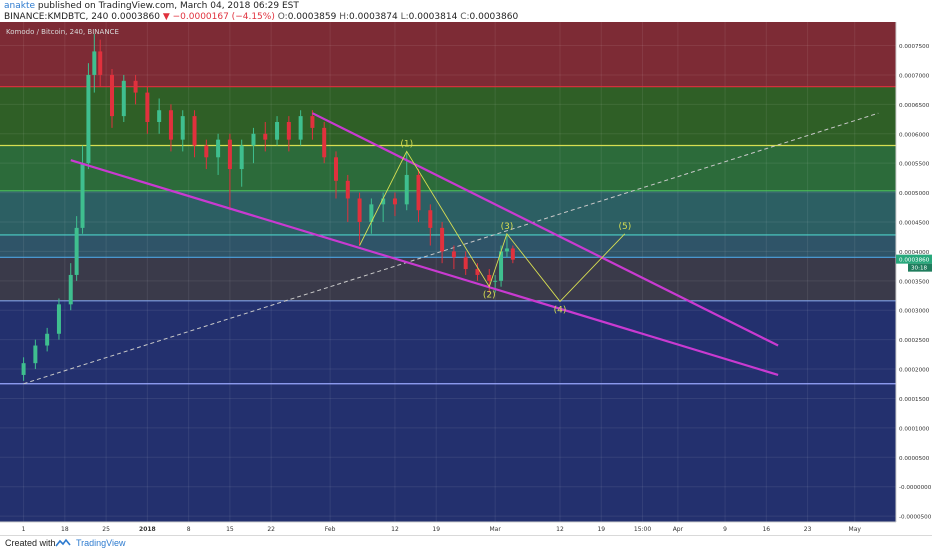 The height and width of the screenshot is (551, 932). What do you see at coordinates (914, 76) in the screenshot?
I see `price-tick-label: 0.0007000` at bounding box center [914, 76].